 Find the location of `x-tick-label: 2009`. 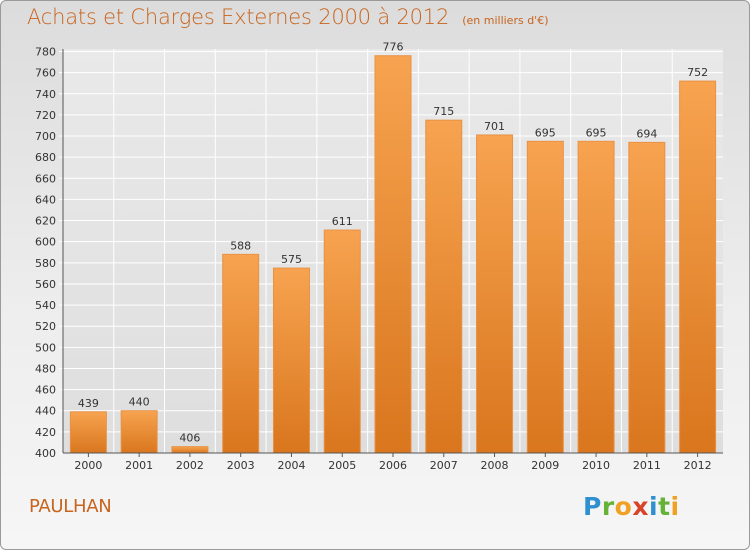

x-tick-label: 2009 is located at coordinates (545, 465).